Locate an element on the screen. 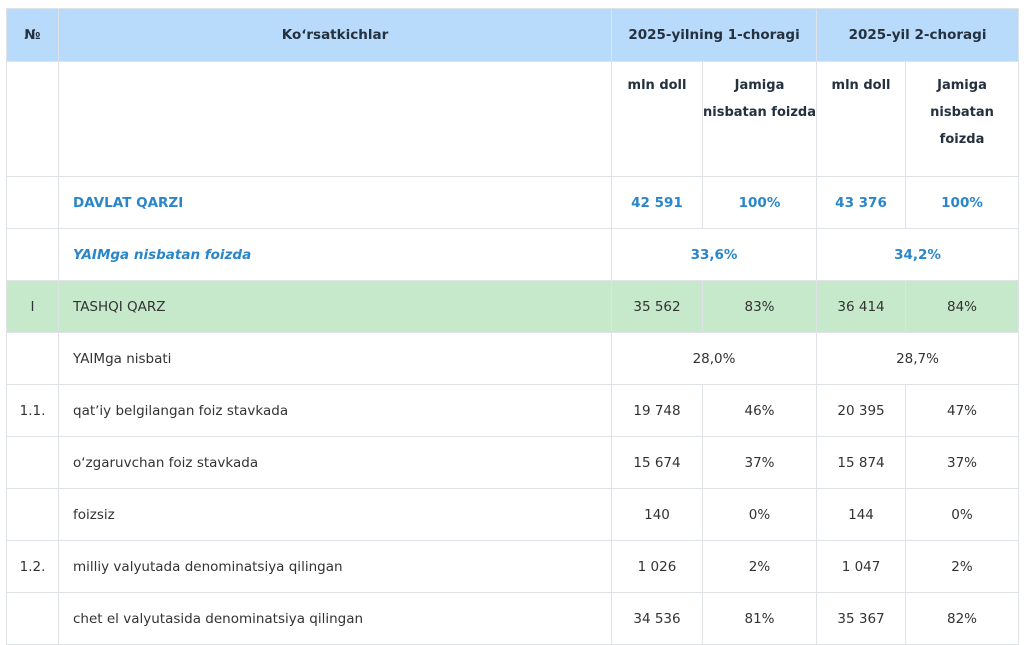 The image size is (1024, 645). row-label: DAVLAT QARZI is located at coordinates (335, 202).